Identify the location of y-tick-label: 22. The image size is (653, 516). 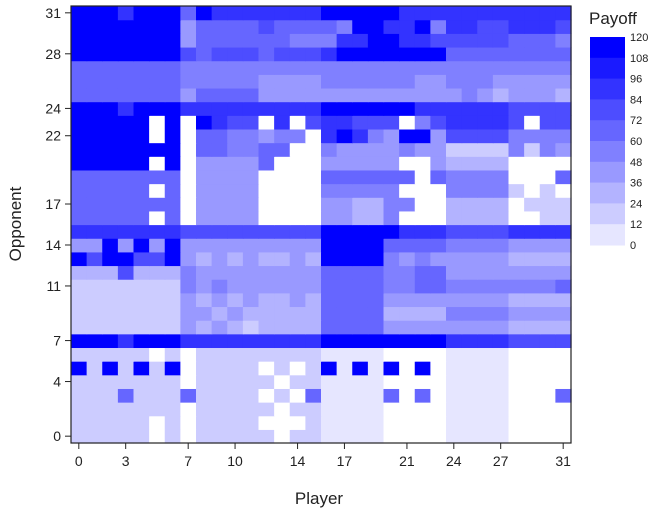
(53, 136).